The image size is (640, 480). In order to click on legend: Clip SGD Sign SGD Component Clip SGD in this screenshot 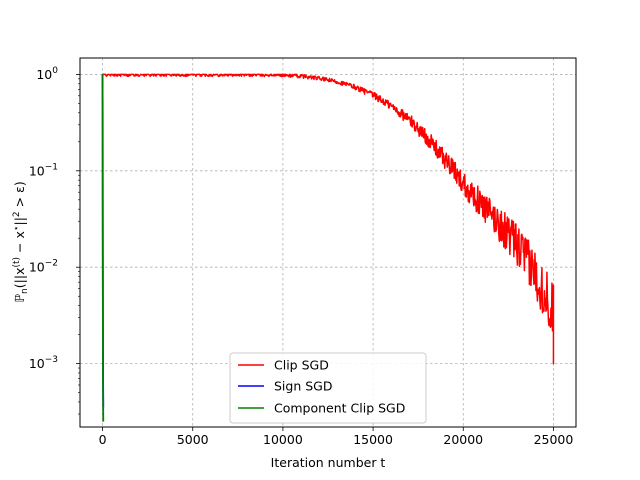, I will do `click(328, 388)`.